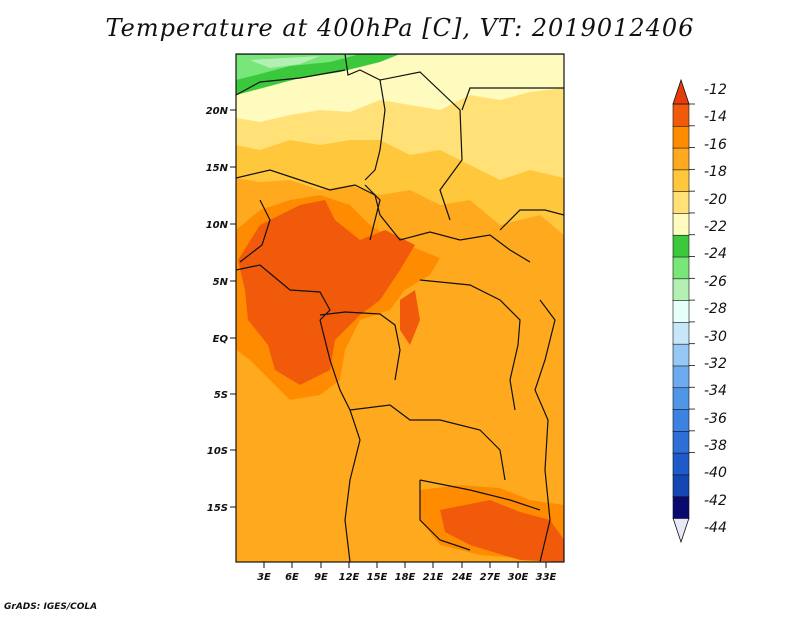  What do you see at coordinates (285, 62) in the screenshot?
I see `field-minus28` at bounding box center [285, 62].